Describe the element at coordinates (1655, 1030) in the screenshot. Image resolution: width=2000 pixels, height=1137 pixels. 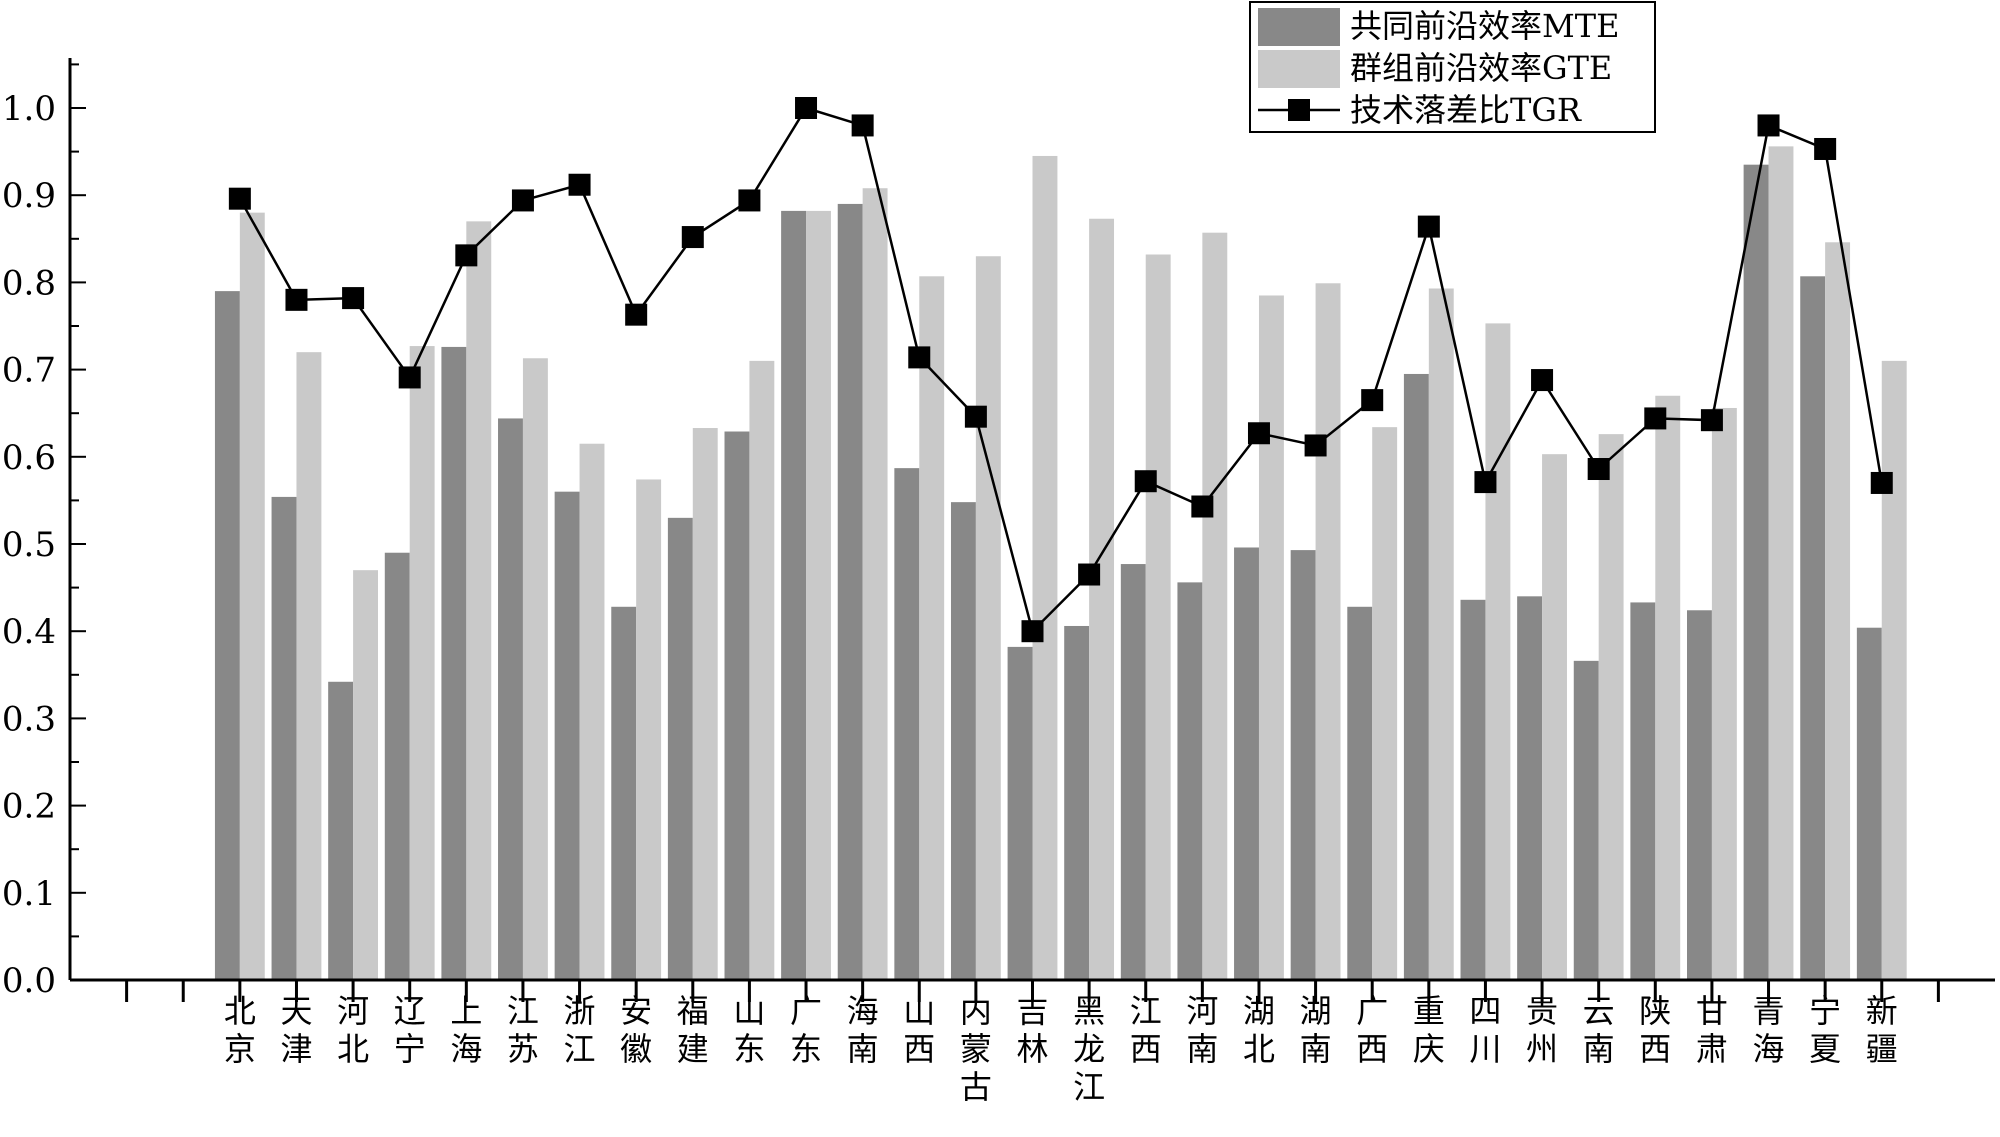
I see `category-label: 陕西` at that location.